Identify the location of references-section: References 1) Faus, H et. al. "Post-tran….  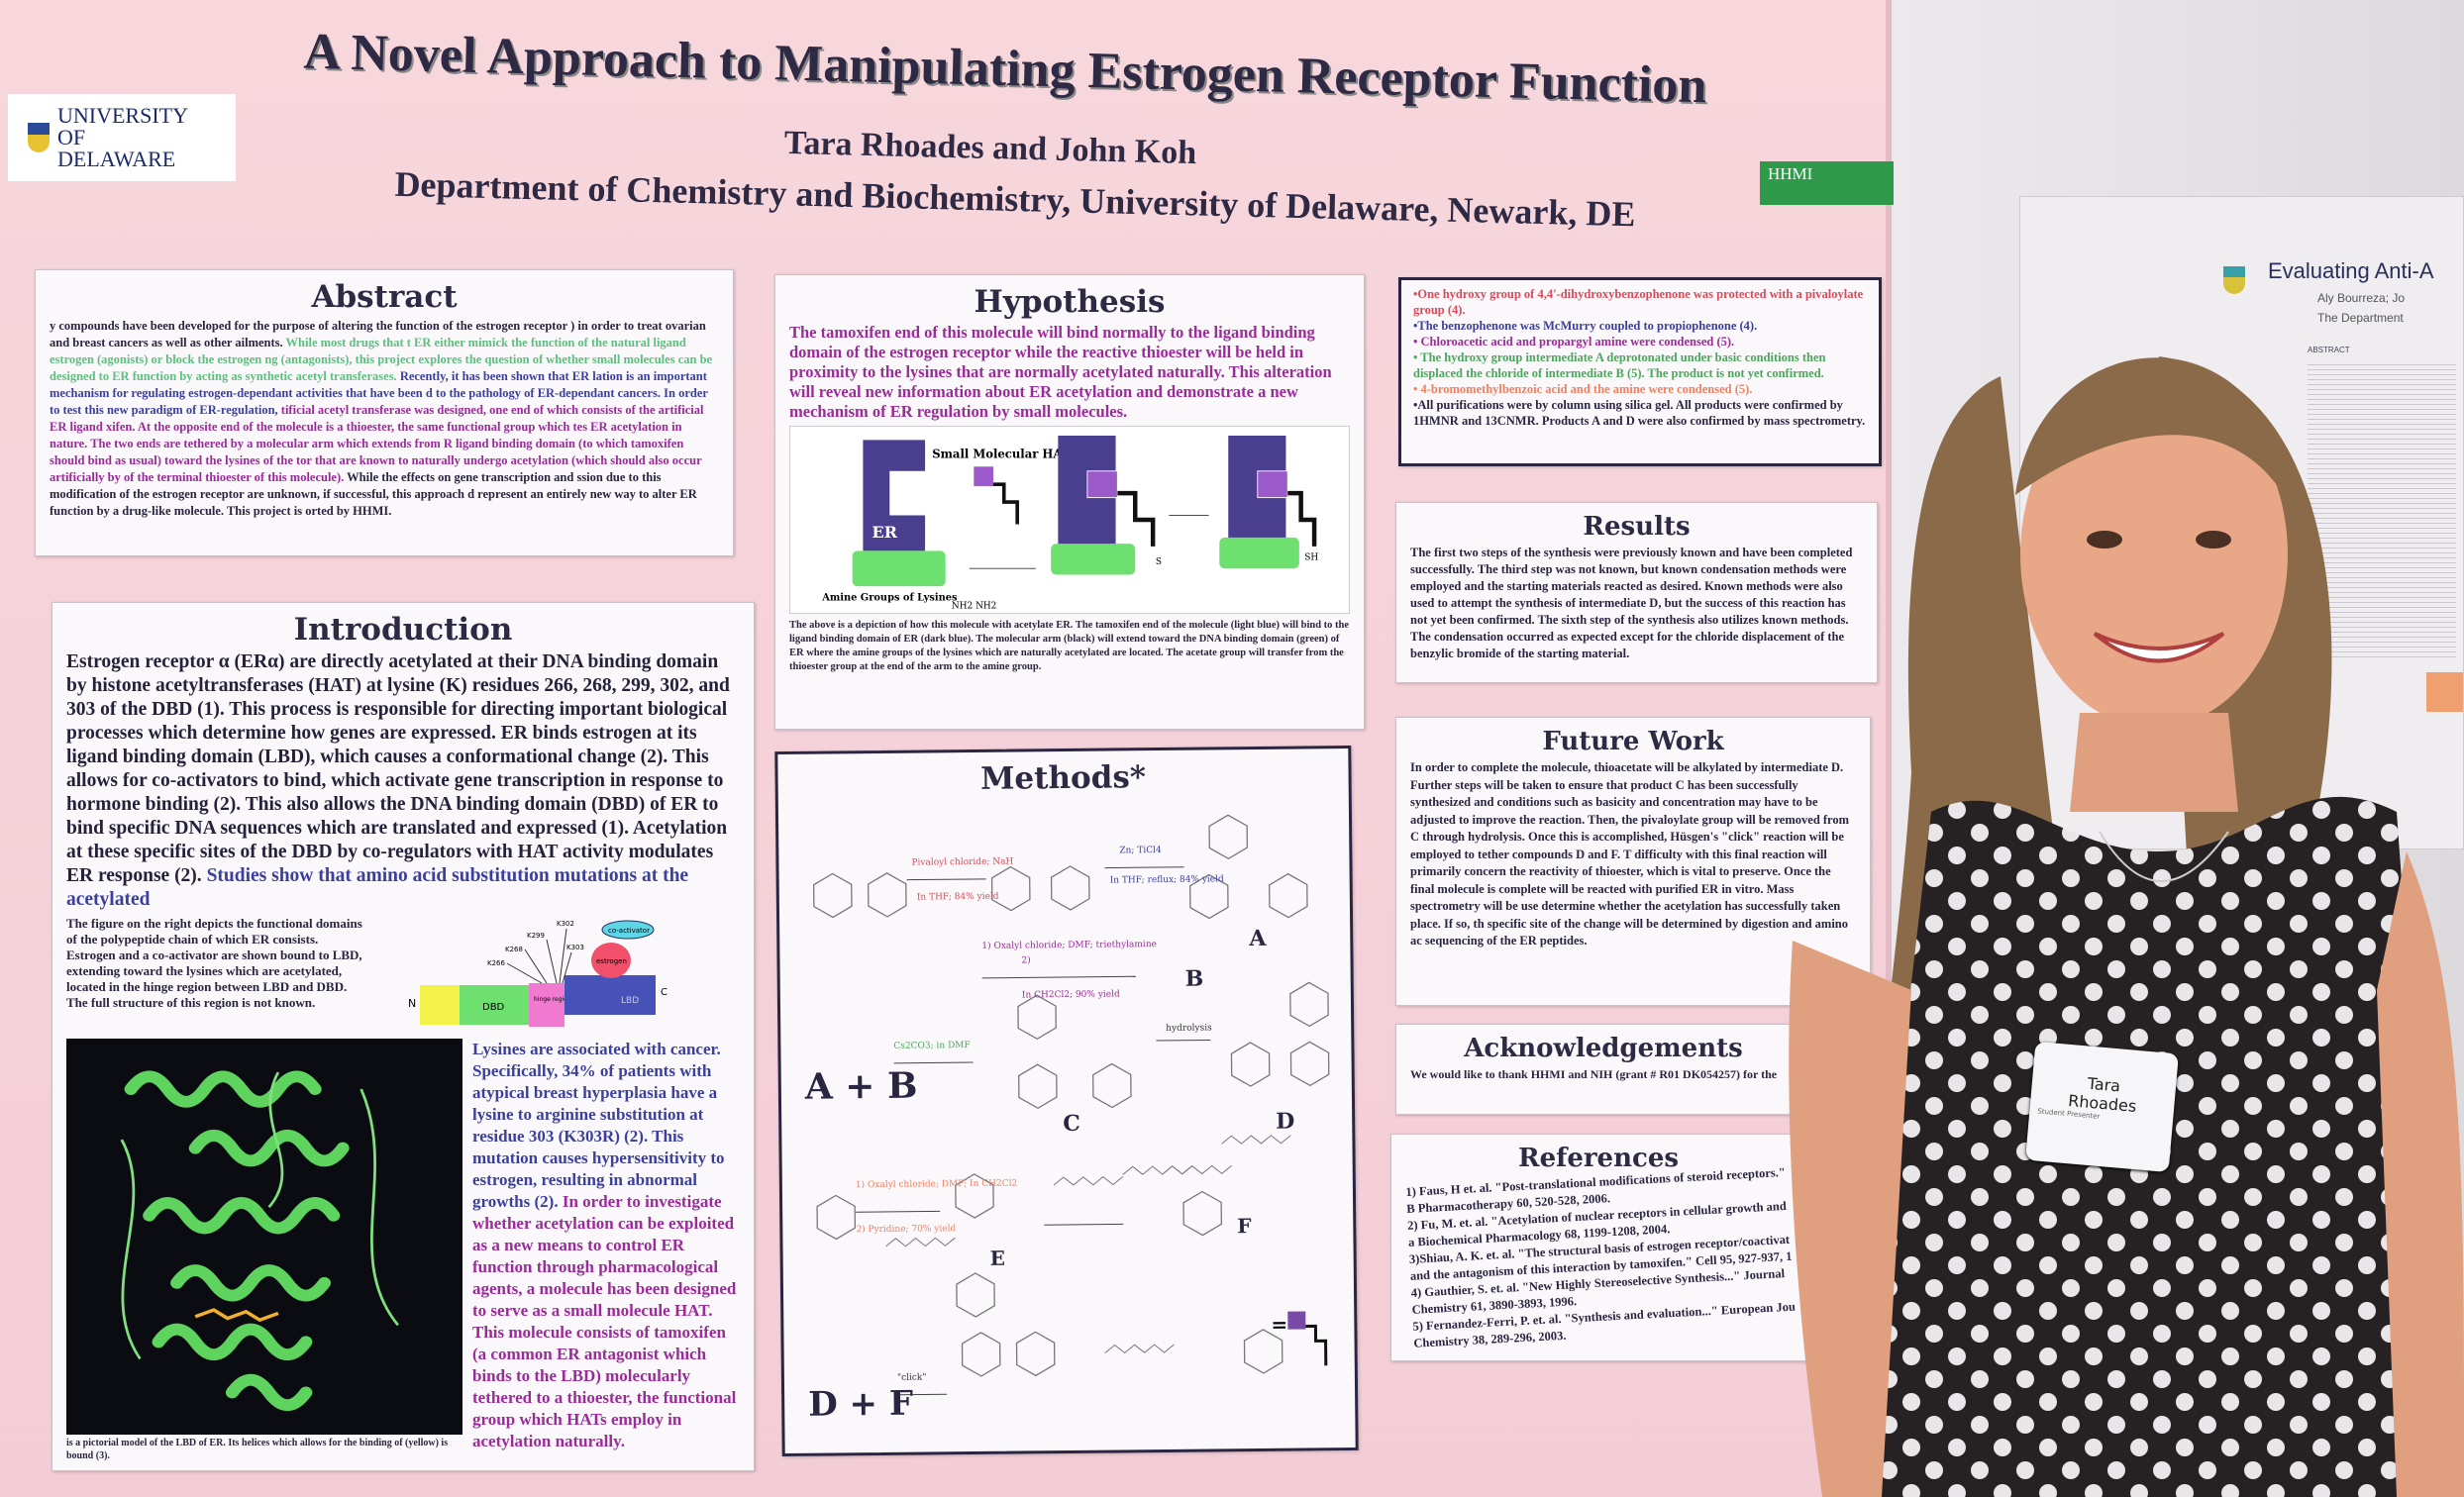
(1598, 1247).